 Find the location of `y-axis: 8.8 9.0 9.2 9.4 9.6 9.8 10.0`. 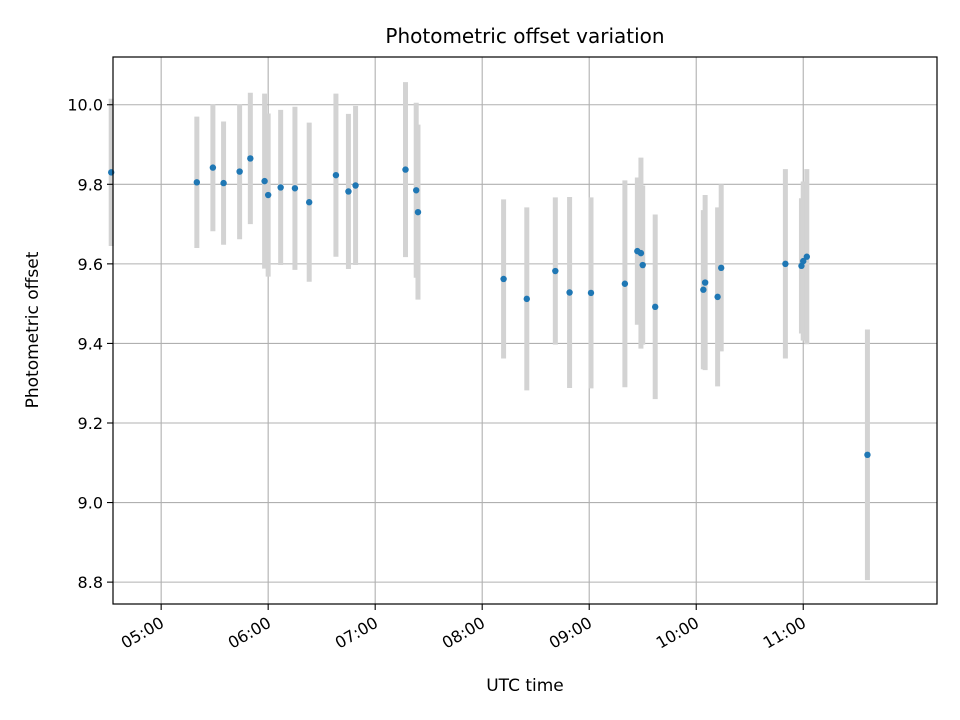

y-axis: 8.8 9.0 9.2 9.4 9.6 9.8 10.0 is located at coordinates (90, 344).